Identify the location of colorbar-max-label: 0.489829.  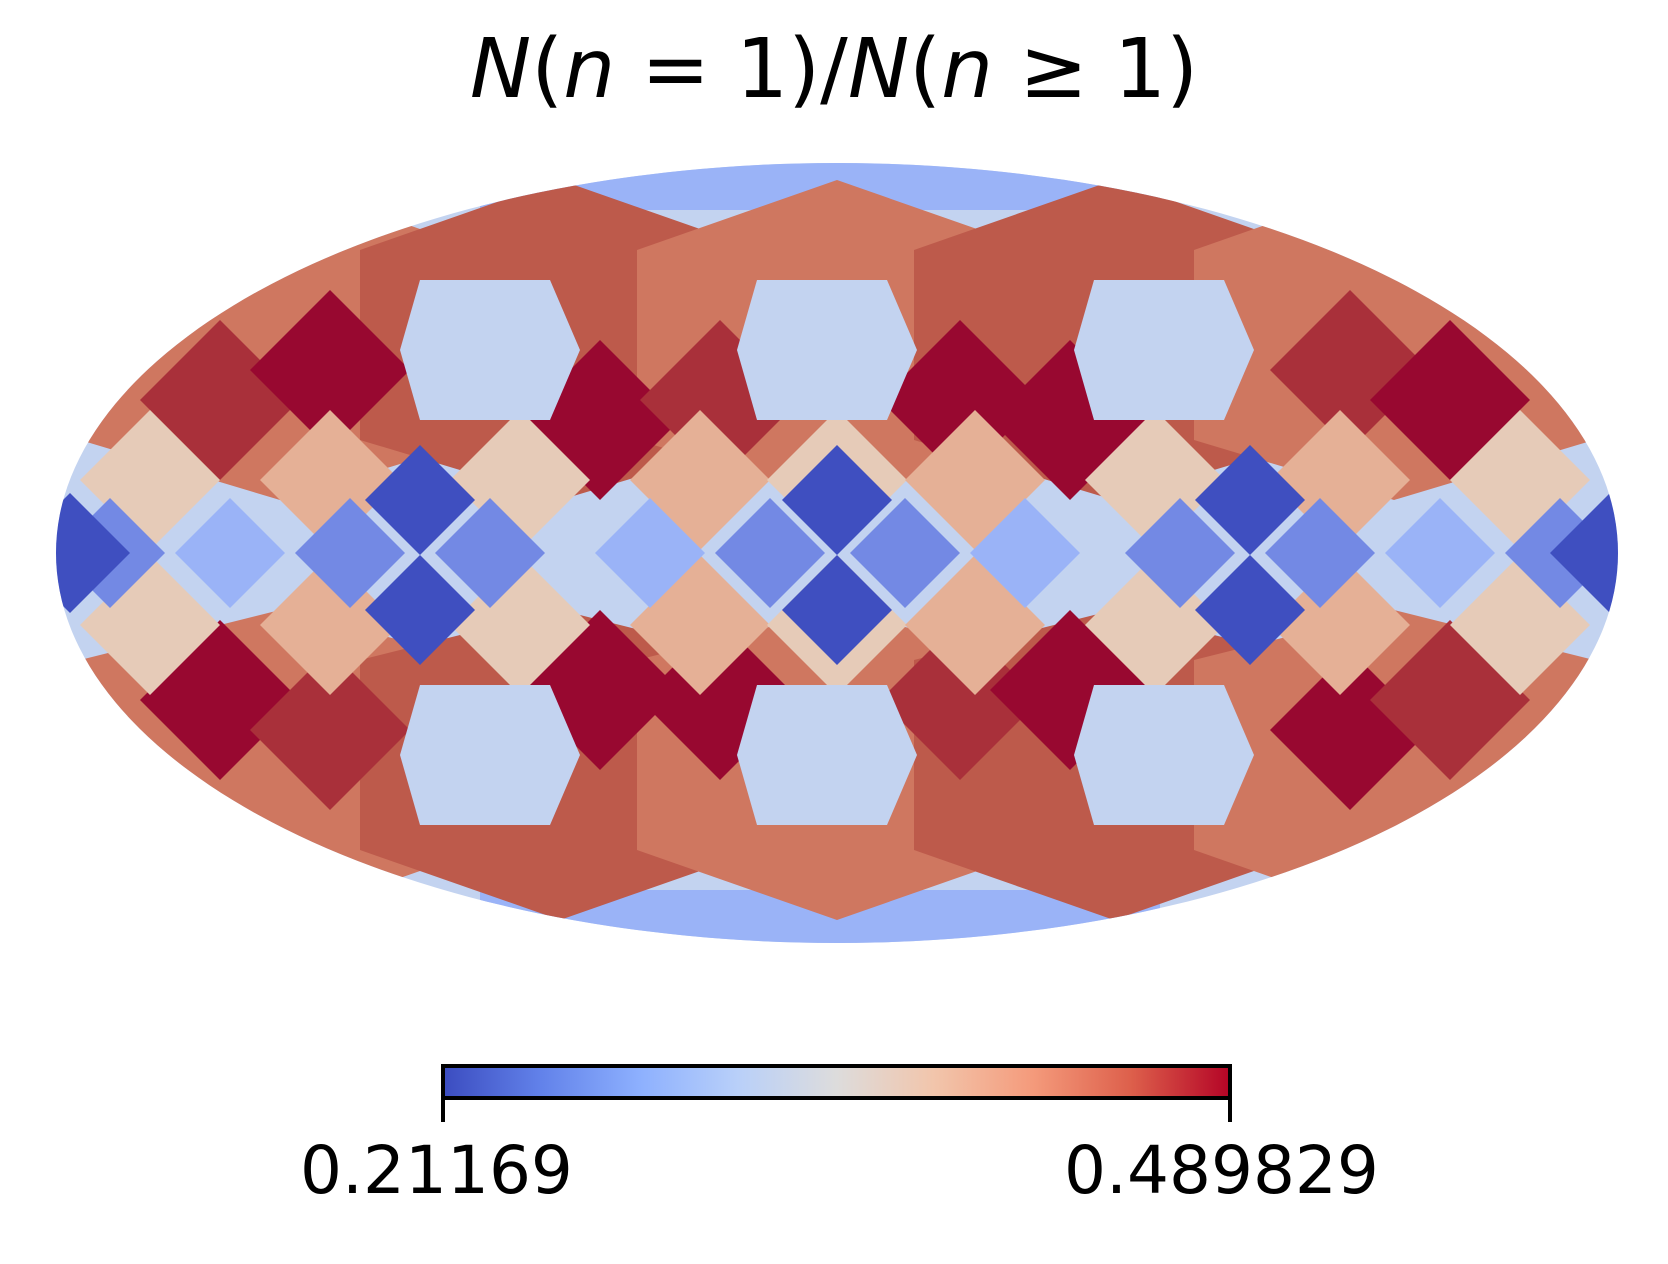
(1221, 1170).